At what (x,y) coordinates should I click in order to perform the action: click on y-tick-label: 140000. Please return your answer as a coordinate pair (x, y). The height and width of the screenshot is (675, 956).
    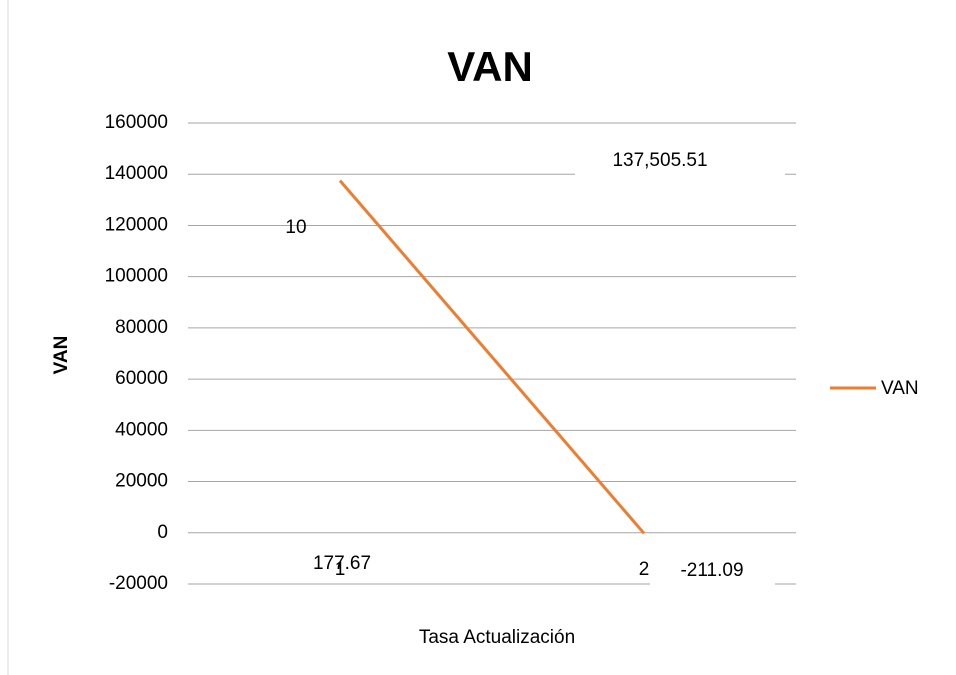
    Looking at the image, I should click on (136, 173).